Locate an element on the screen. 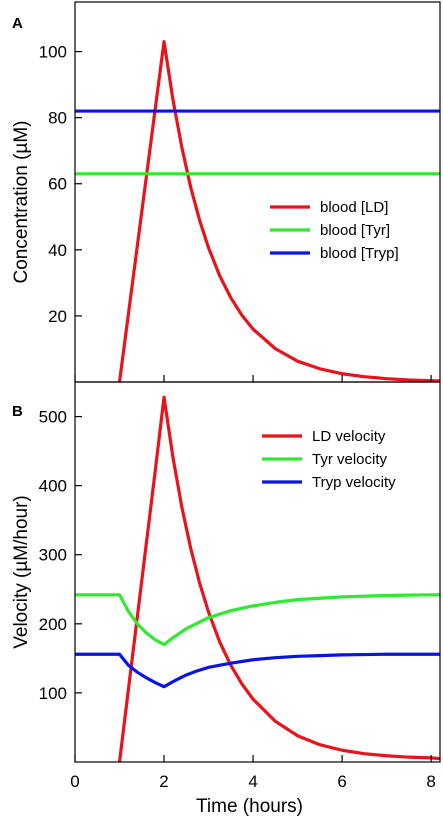 The width and height of the screenshot is (443, 825). legend: LD velocity Tyr velocity Tryp velocity is located at coordinates (329, 459).